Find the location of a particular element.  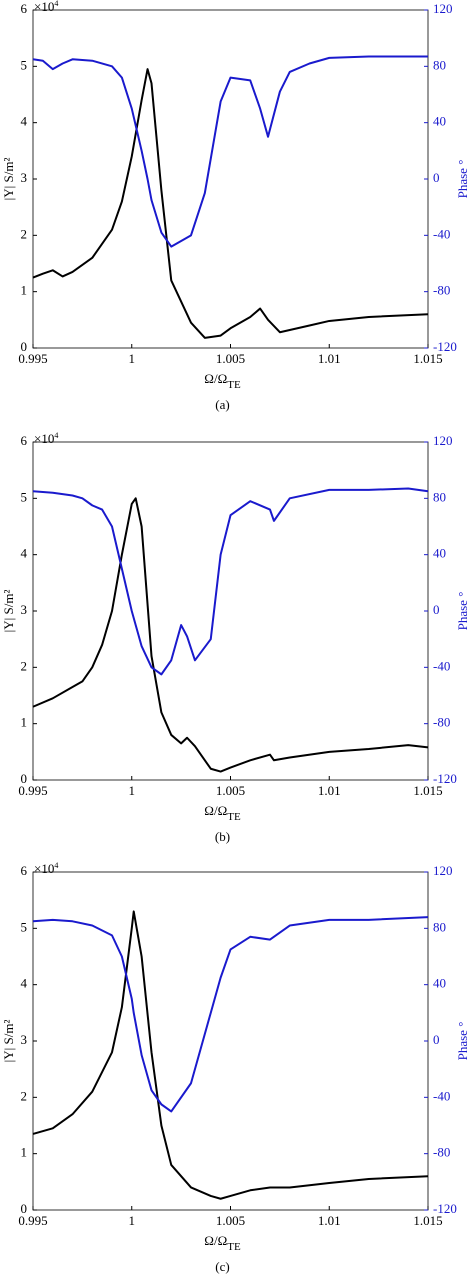

caption: (b) is located at coordinates (222, 836).